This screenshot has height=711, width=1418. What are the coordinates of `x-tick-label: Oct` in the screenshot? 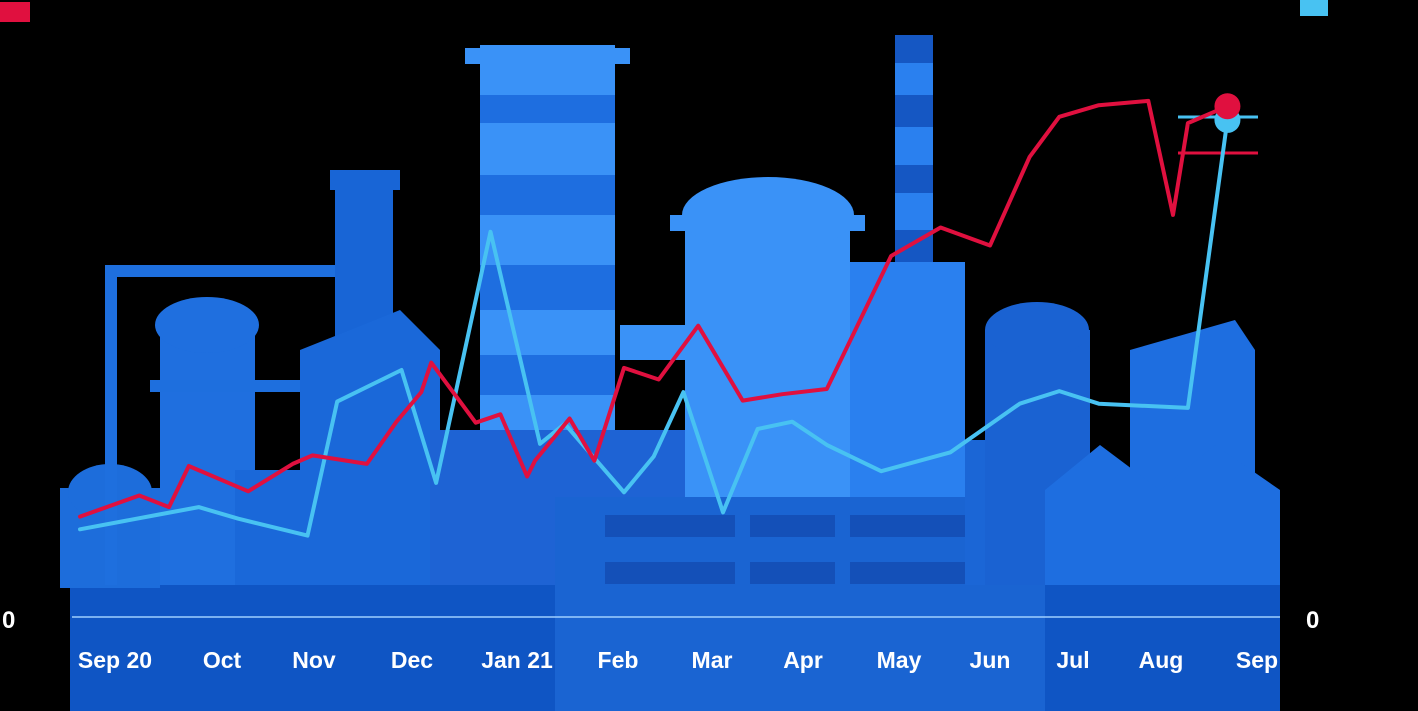 It's located at (222, 660).